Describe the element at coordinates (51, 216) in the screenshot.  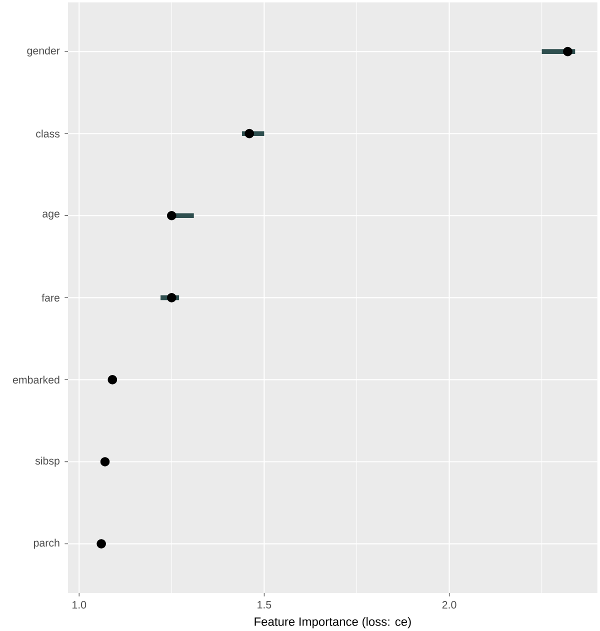
I see `y-tick-label: age` at that location.